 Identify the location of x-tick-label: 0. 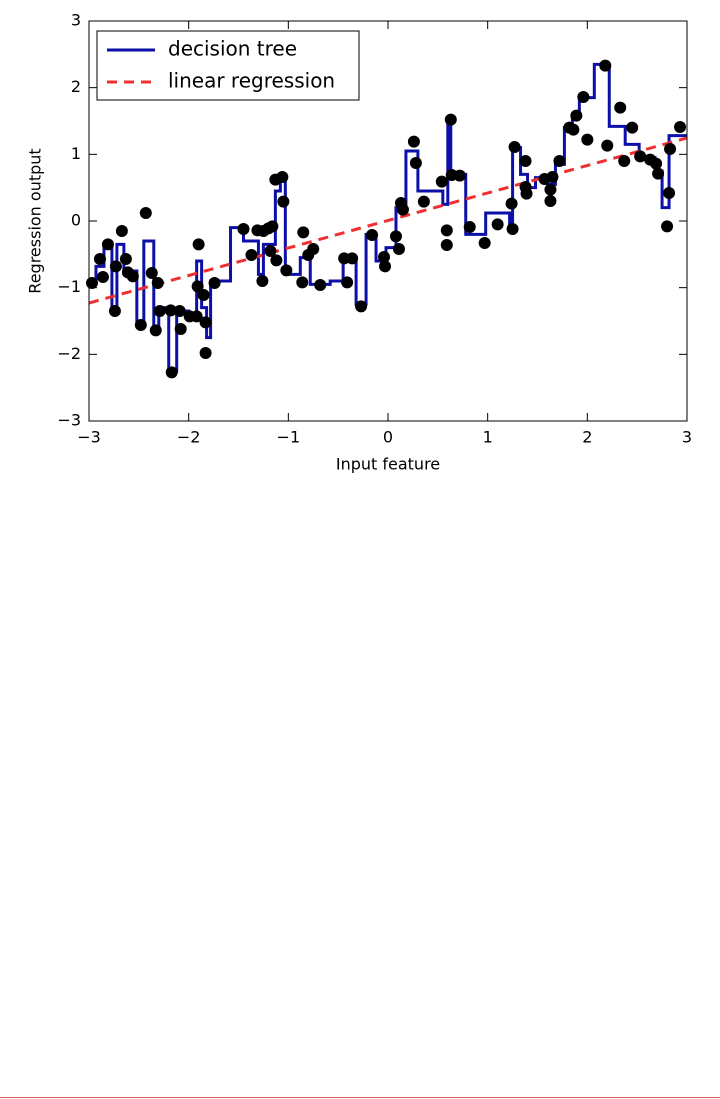
(388, 437).